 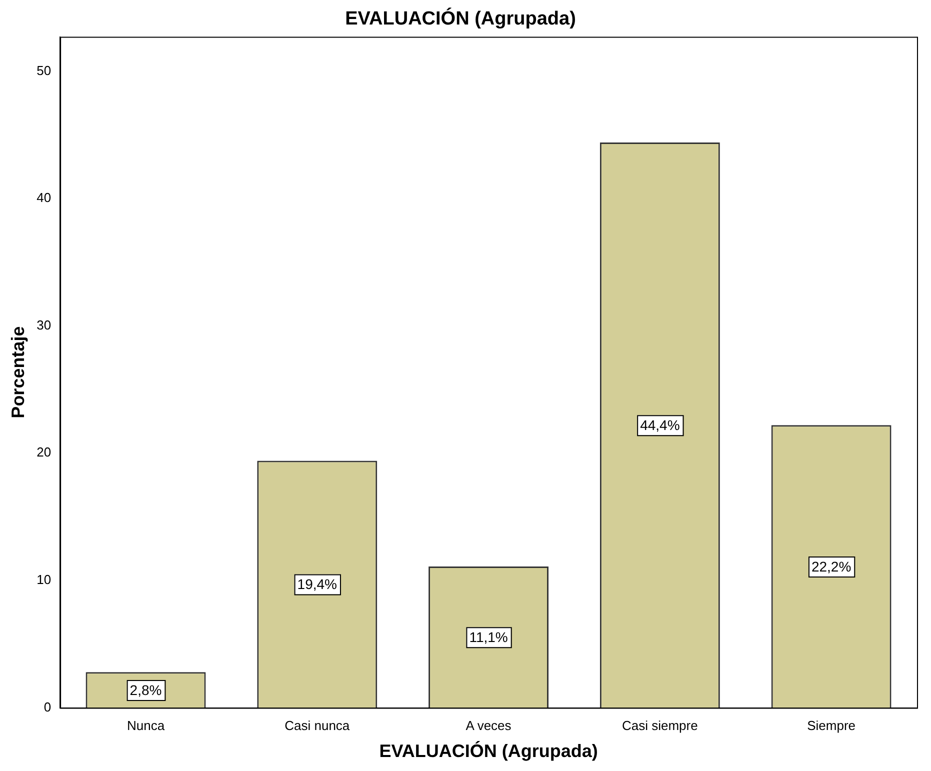 What do you see at coordinates (460, 19) in the screenshot?
I see `chart-title: EVALUACIÓN (Agrupada)` at bounding box center [460, 19].